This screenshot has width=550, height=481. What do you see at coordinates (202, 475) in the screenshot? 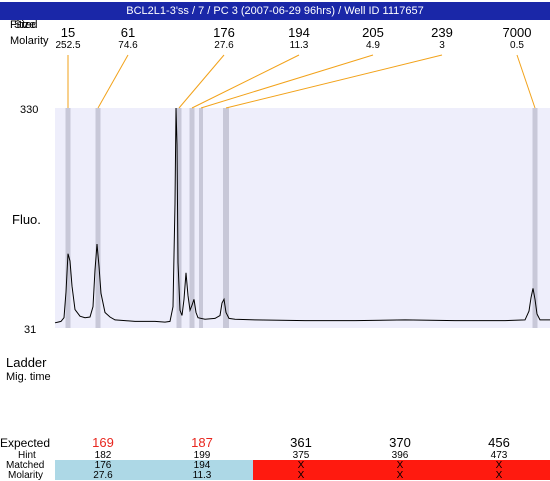
I see `matched-molarity-value: 11.3` at bounding box center [202, 475].